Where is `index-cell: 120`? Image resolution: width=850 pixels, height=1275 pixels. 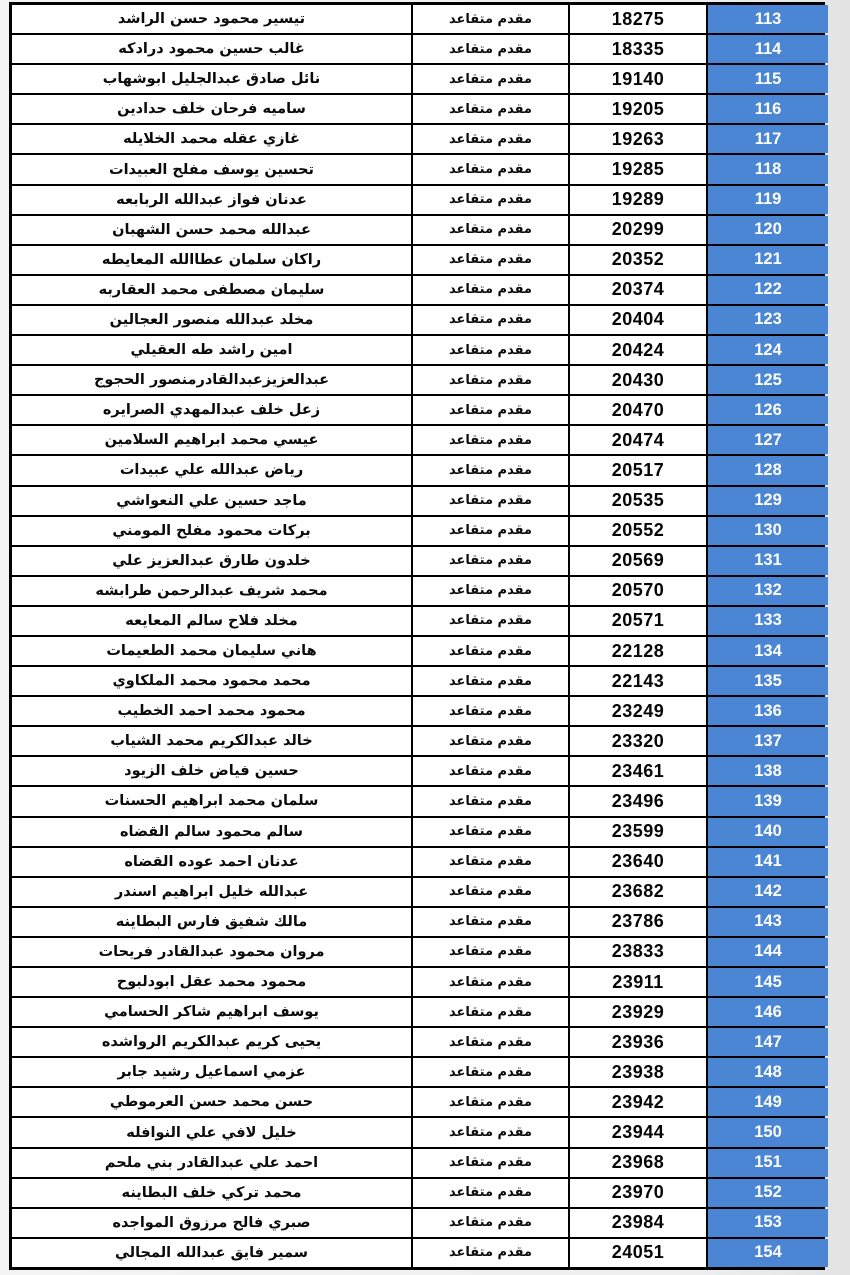
index-cell: 120 is located at coordinates (768, 229).